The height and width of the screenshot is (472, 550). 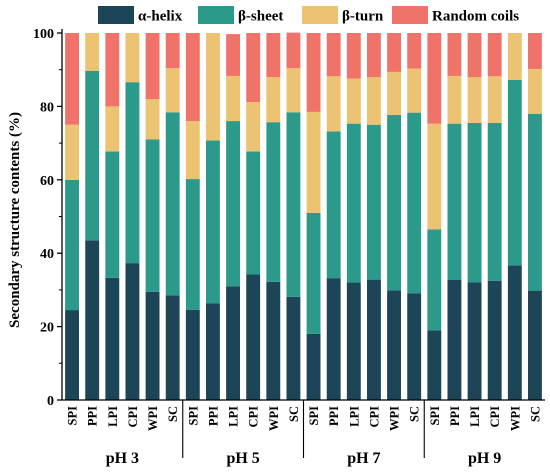 I want to click on legend: α-helix β-sheet β-turn Random coils, so click(x=308, y=15).